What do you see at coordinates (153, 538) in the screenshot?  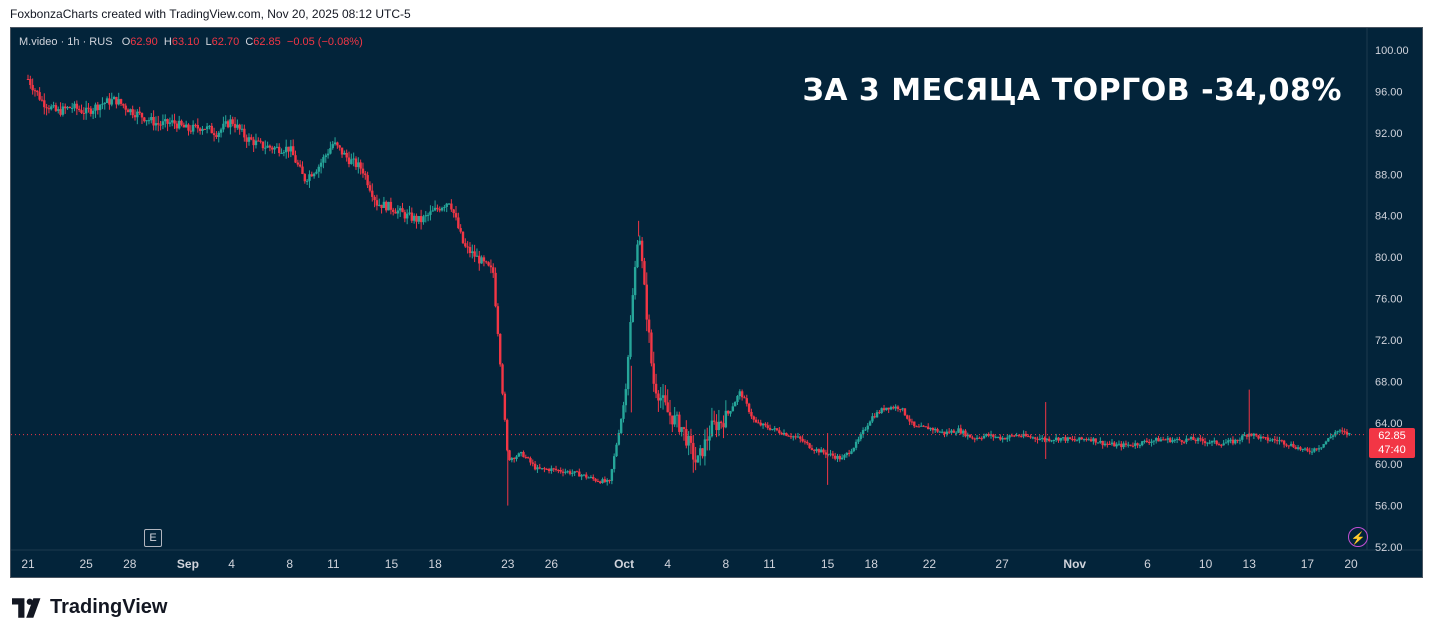 I see `earnings-icon: E` at bounding box center [153, 538].